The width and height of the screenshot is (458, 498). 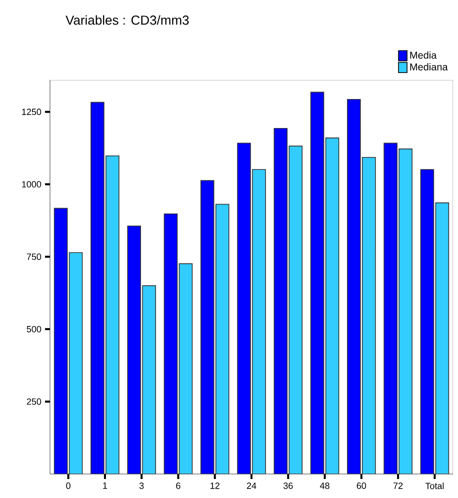 I want to click on chart-title: Variables : CD3/mm3, so click(x=127, y=20).